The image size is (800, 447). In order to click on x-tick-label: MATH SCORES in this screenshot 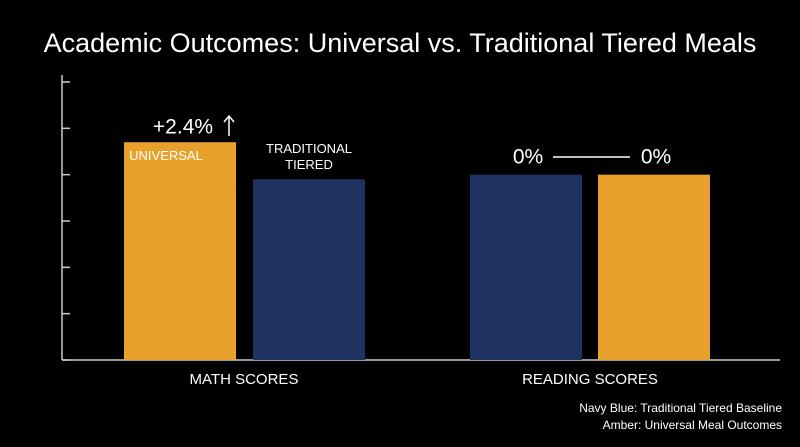, I will do `click(244, 379)`.